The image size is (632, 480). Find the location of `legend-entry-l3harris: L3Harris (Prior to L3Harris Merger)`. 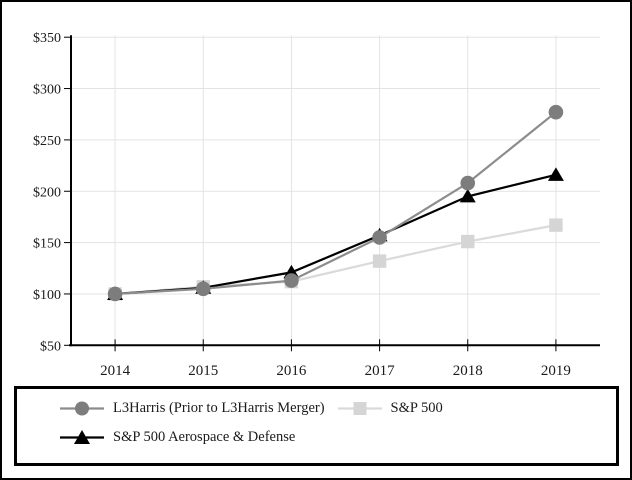

legend-entry-l3harris: L3Harris (Prior to L3Harris Merger) is located at coordinates (192, 408).